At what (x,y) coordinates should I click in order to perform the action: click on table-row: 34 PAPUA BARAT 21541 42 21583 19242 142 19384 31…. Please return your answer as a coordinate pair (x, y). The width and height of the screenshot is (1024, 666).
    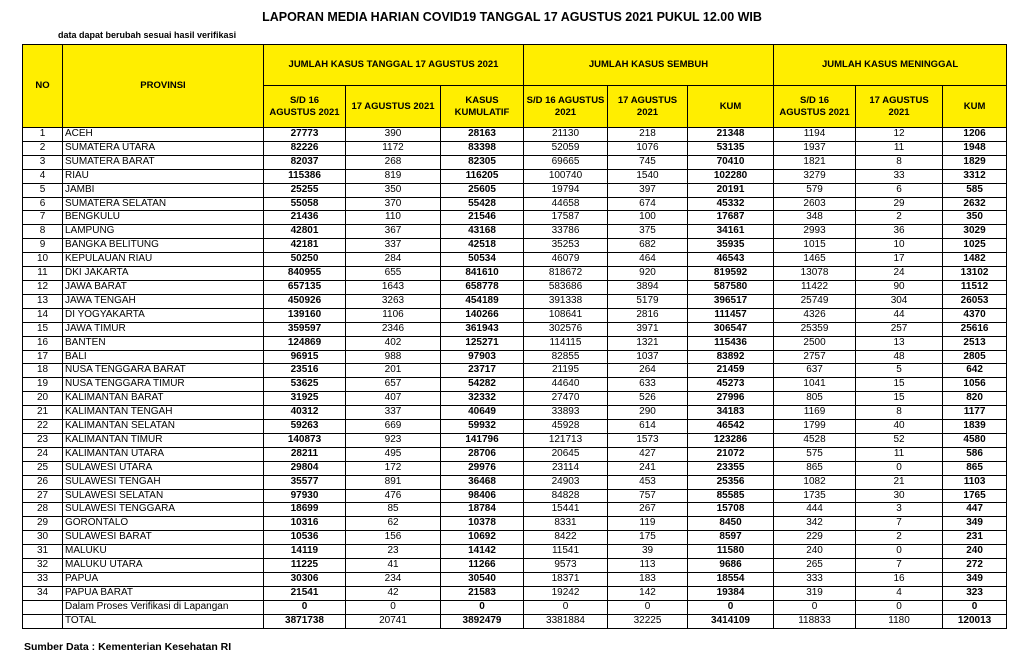
    Looking at the image, I should click on (515, 593).